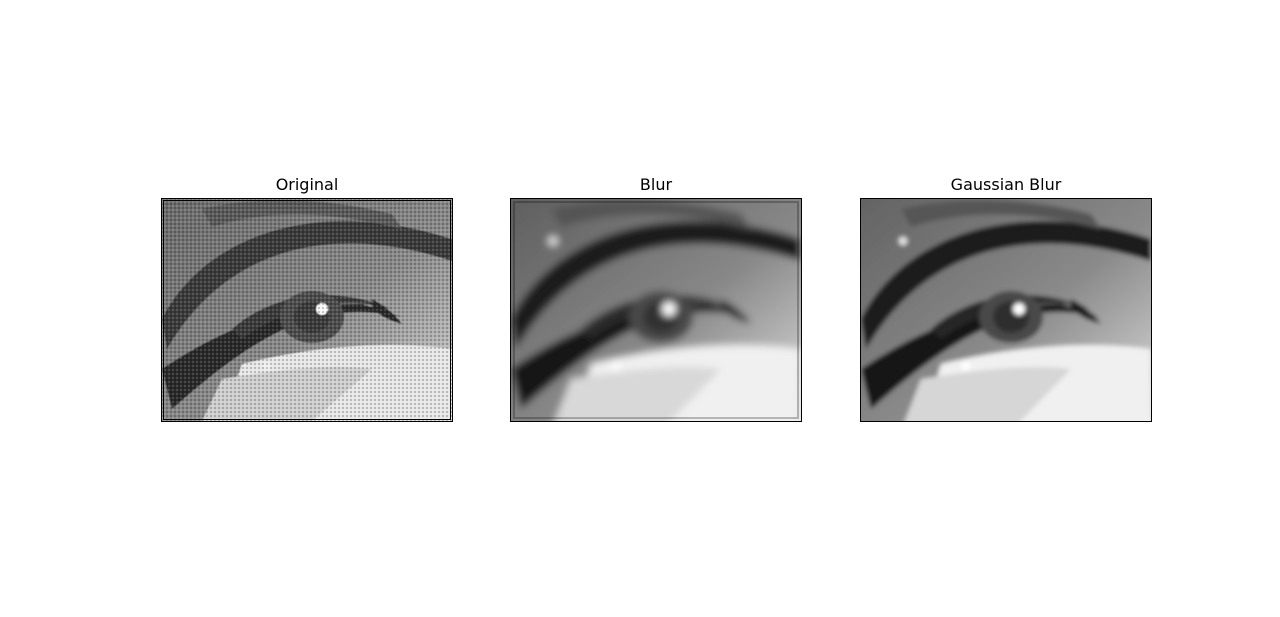  What do you see at coordinates (1006, 184) in the screenshot?
I see `panel-title: Gaussian Blur` at bounding box center [1006, 184].